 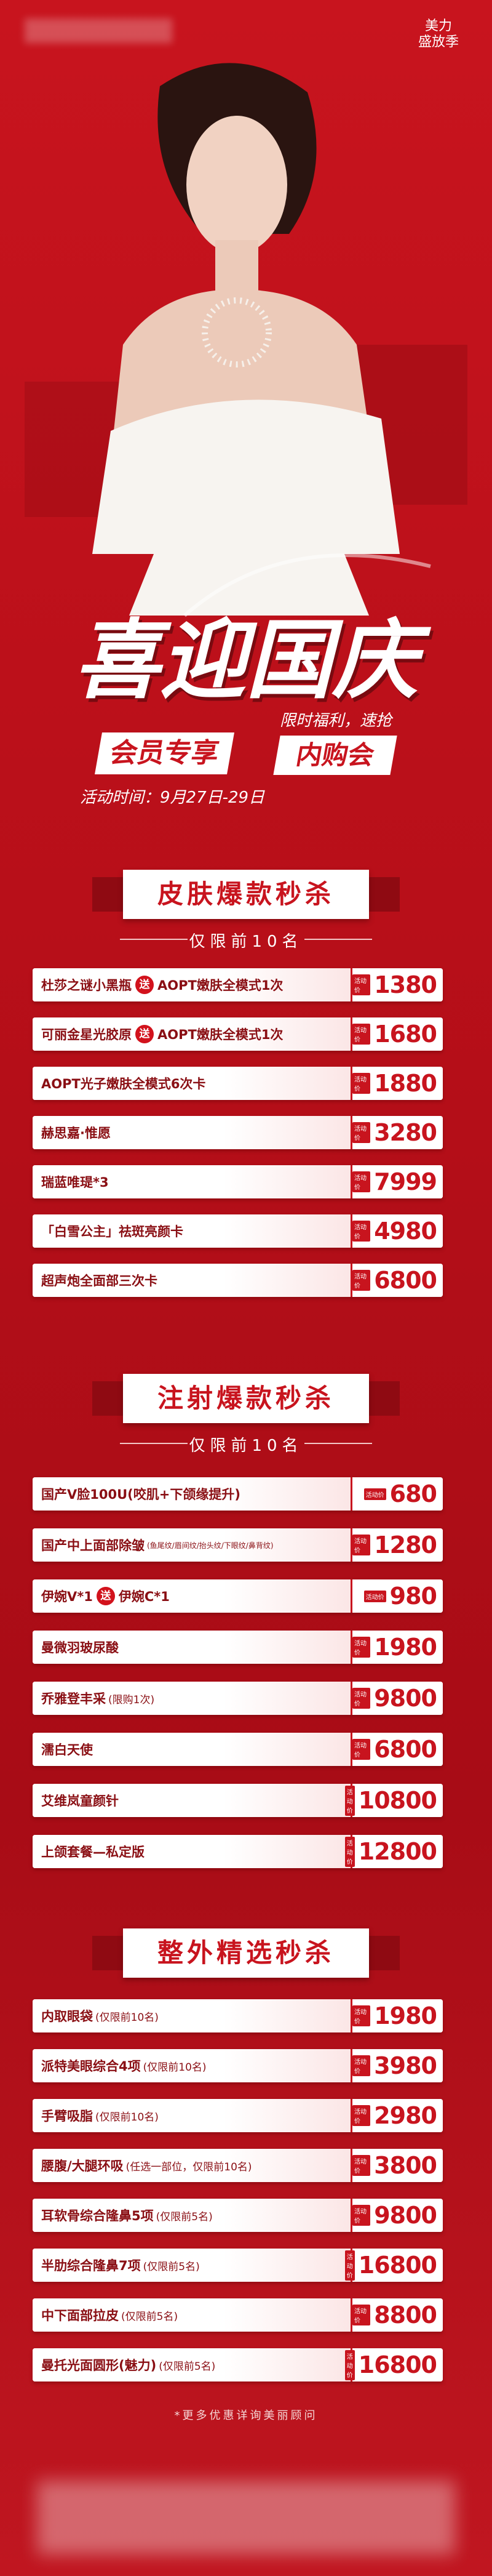 I want to click on price: 7999, so click(x=405, y=1181).